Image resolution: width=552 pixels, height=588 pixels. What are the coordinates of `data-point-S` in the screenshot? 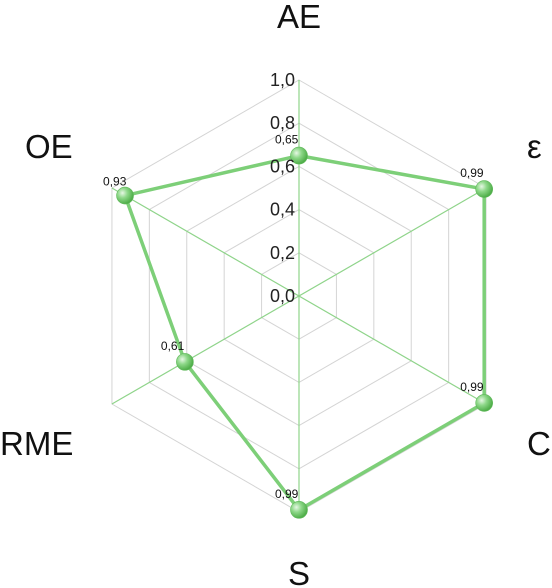 It's located at (299, 510).